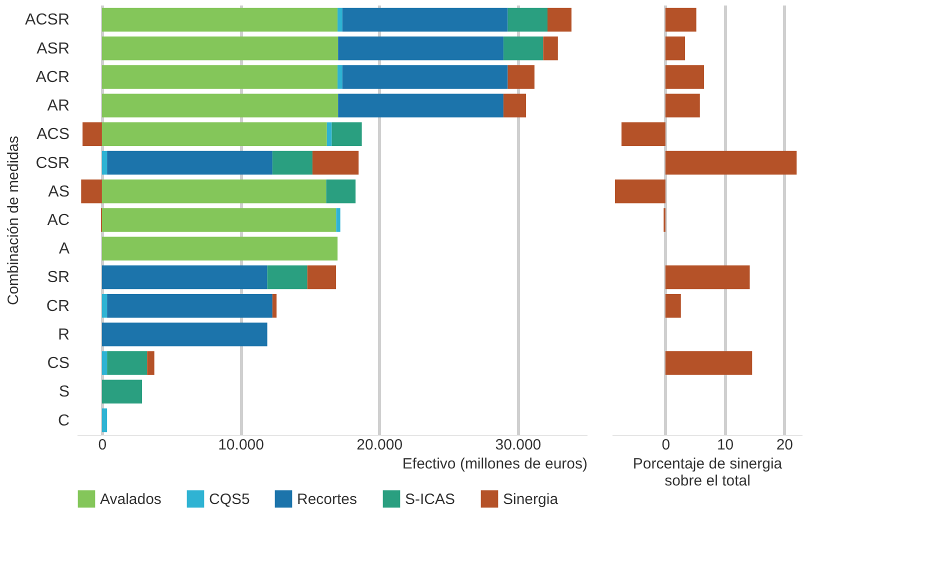 The image size is (930, 579). What do you see at coordinates (64, 249) in the screenshot?
I see `y-tick-label: A` at bounding box center [64, 249].